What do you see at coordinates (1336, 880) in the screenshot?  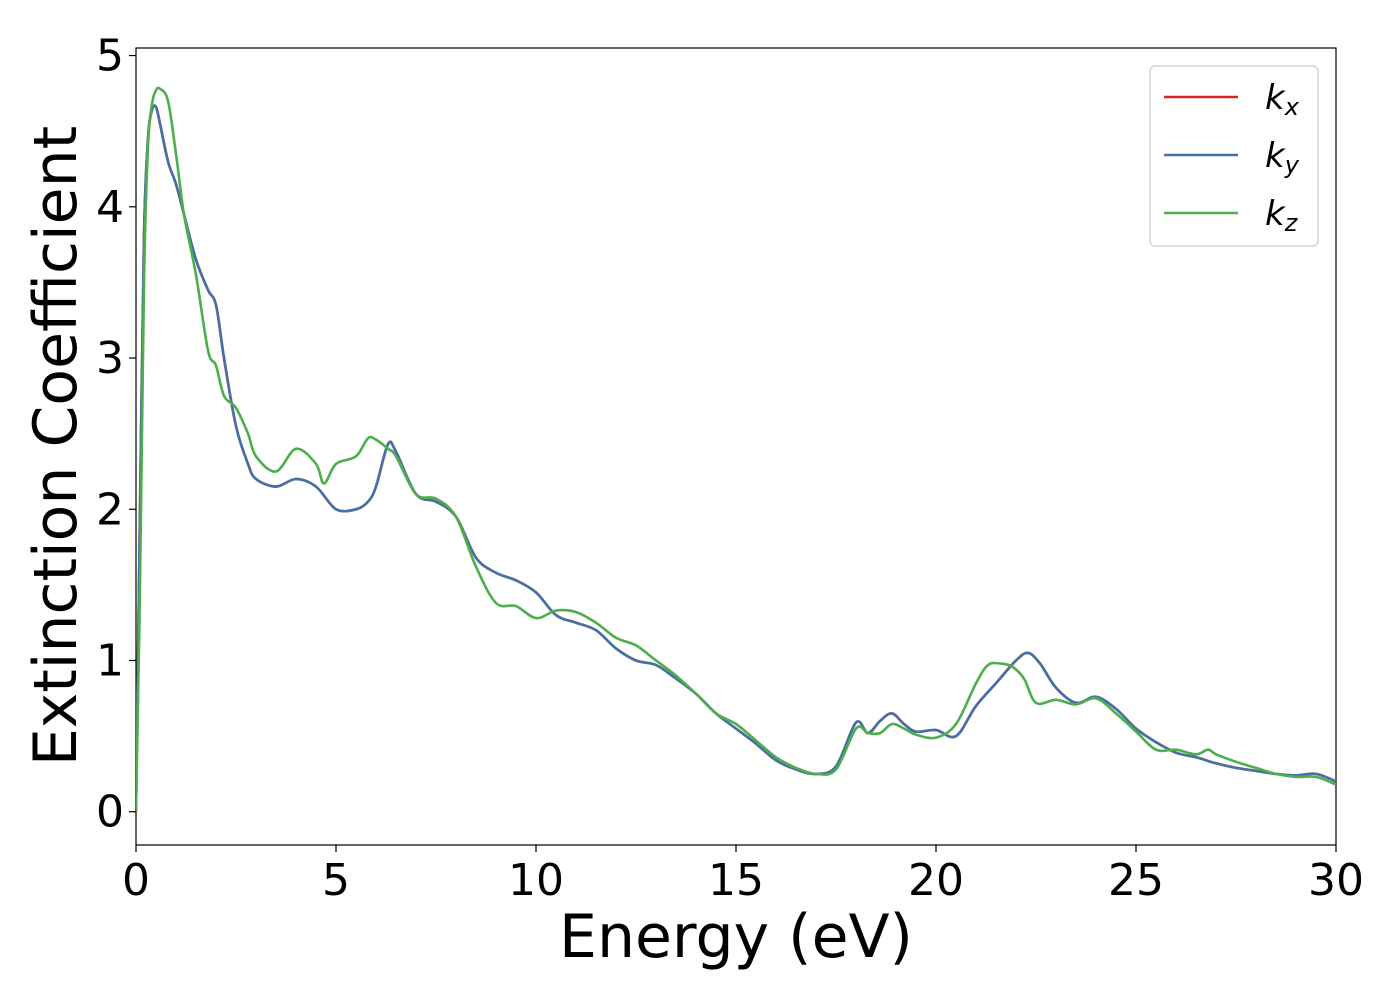 I see `x-tick-label: 30` at bounding box center [1336, 880].